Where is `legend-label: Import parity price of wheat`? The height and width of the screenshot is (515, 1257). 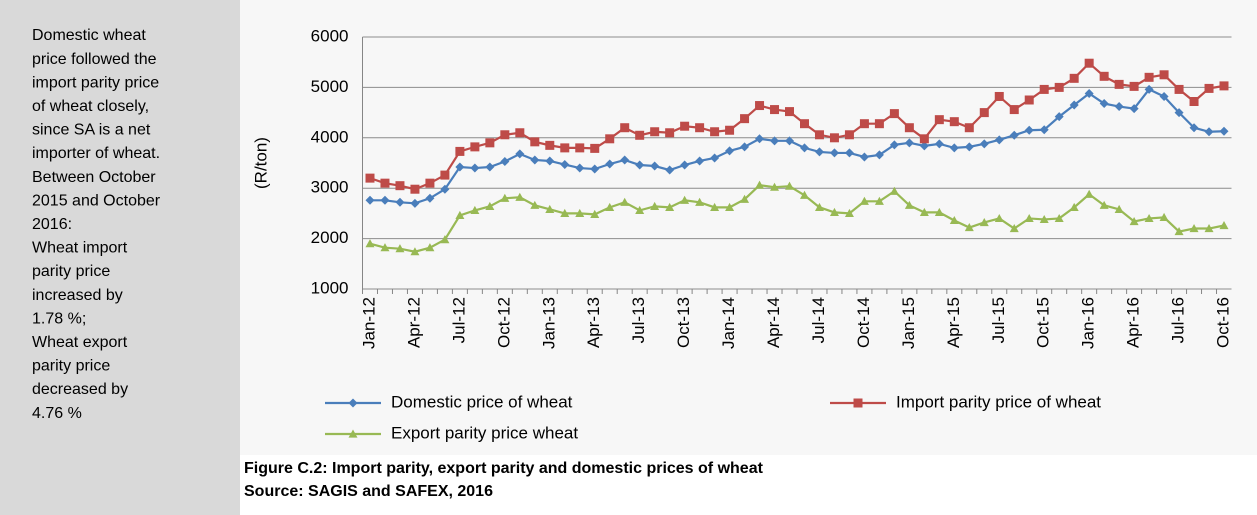 legend-label: Import parity price of wheat is located at coordinates (998, 401).